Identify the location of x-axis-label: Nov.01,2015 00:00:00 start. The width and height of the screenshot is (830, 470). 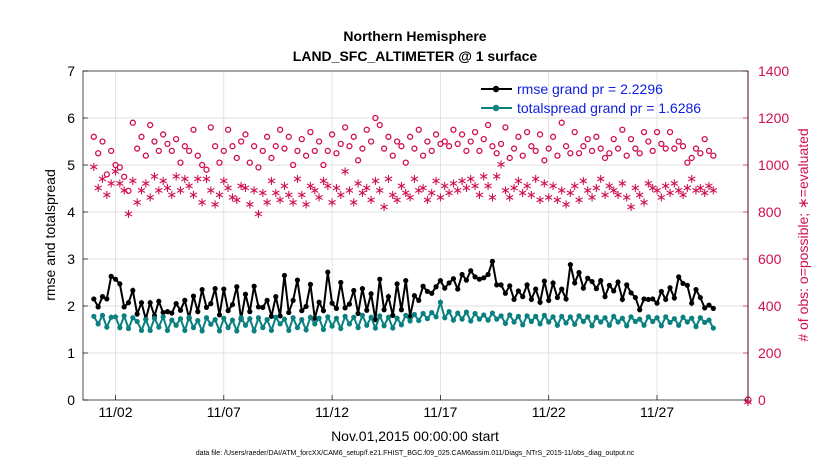
(415, 436).